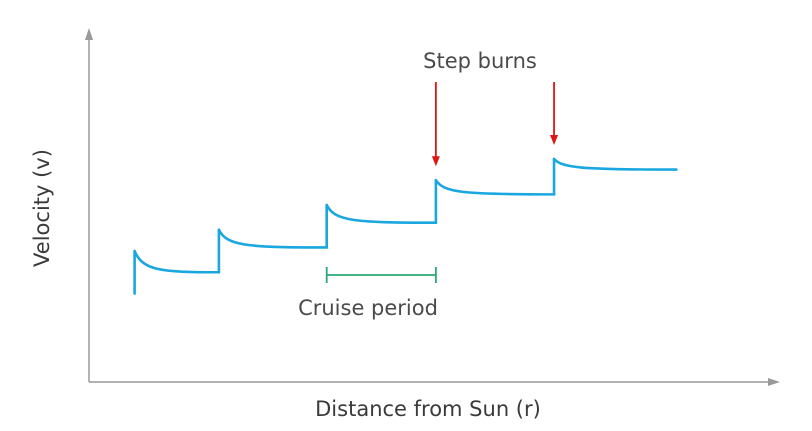  What do you see at coordinates (428, 409) in the screenshot?
I see `x-axis-title: Distance from Sun (r)` at bounding box center [428, 409].